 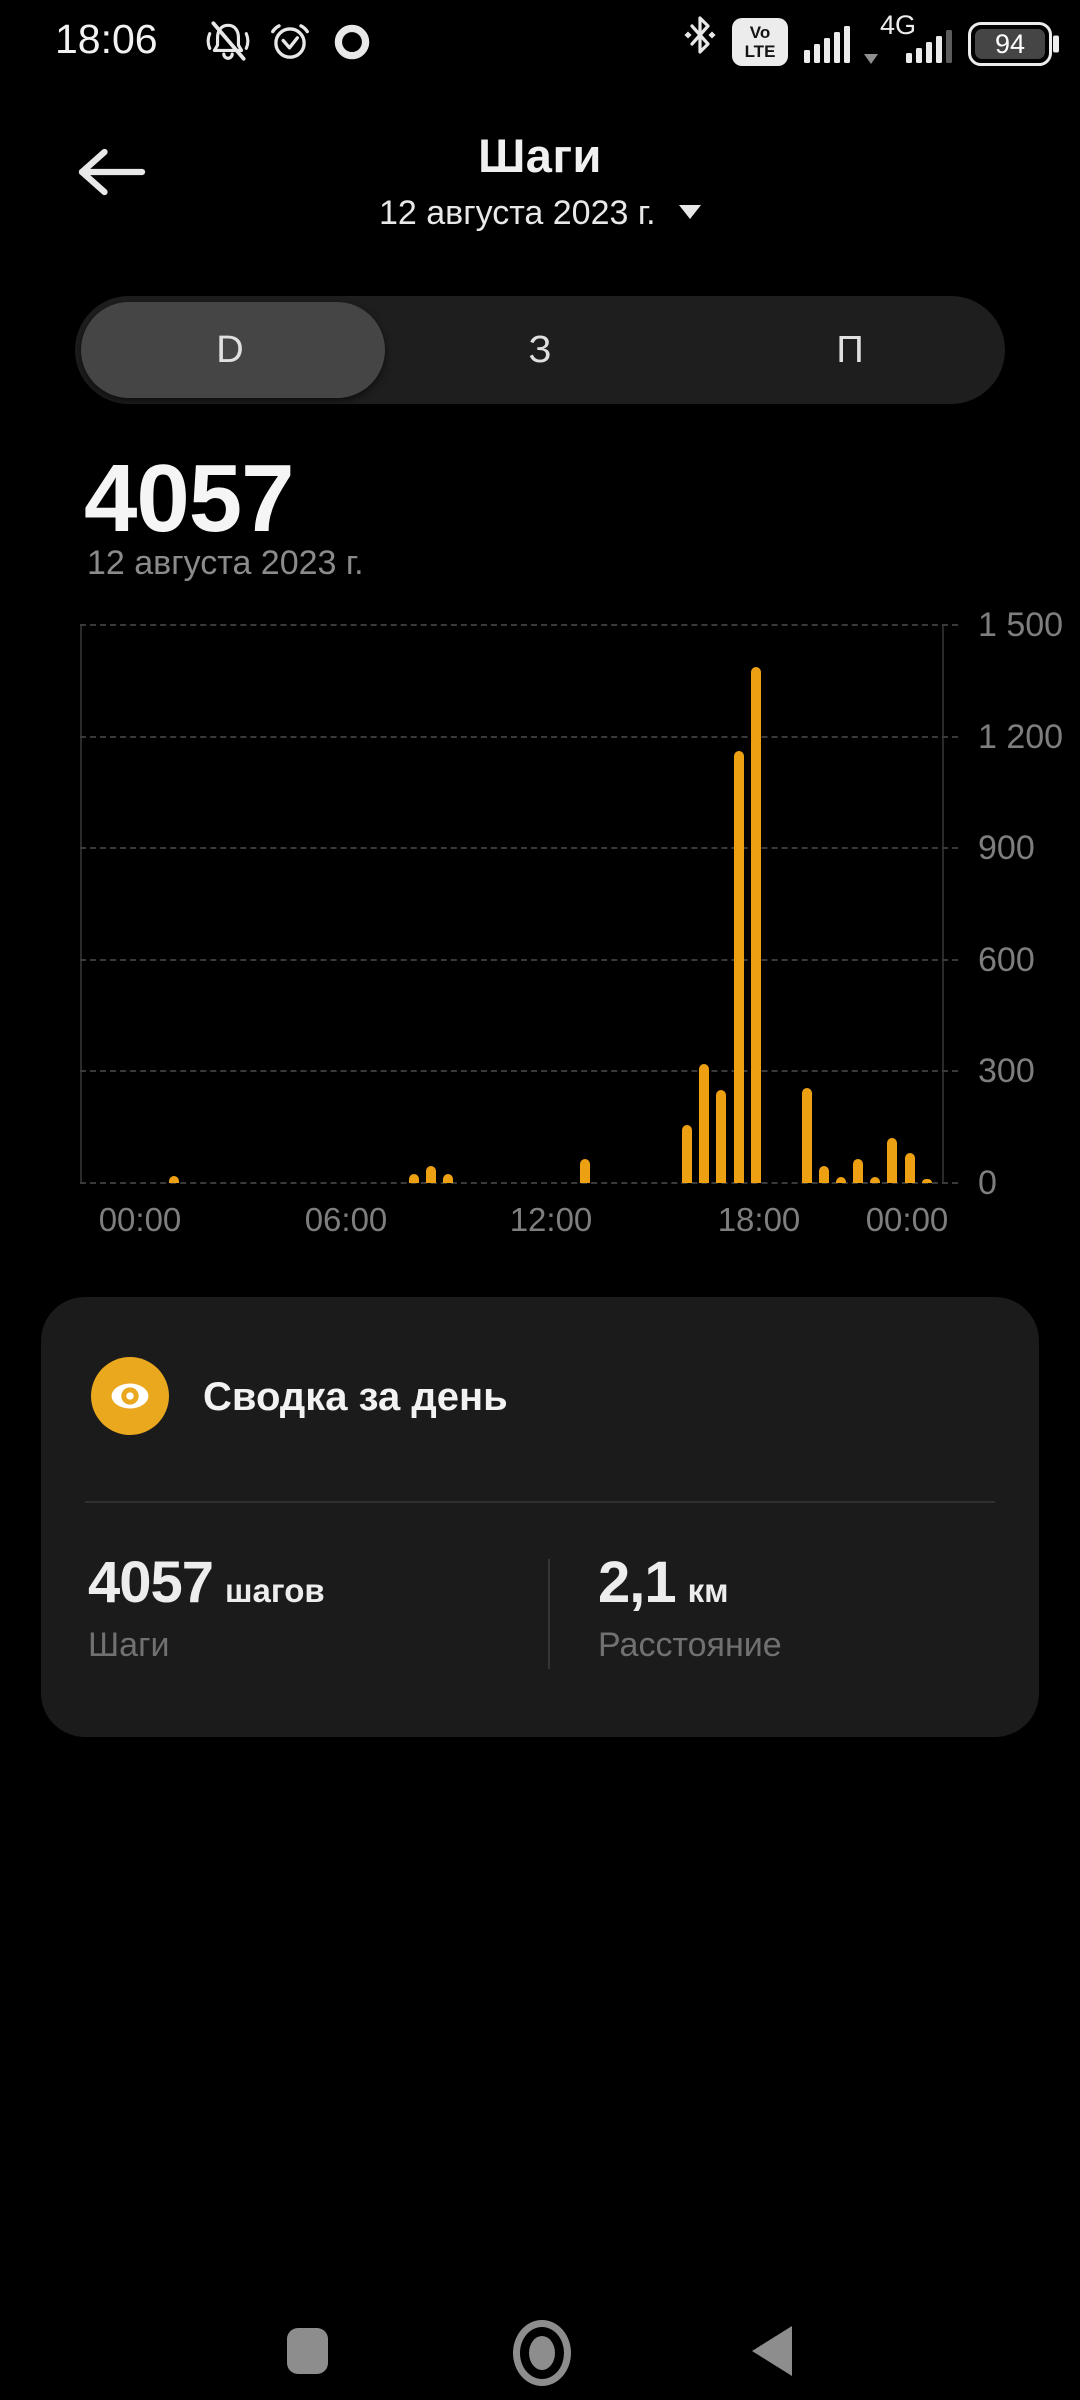 I want to click on battery-icon: 94, so click(x=1013, y=44).